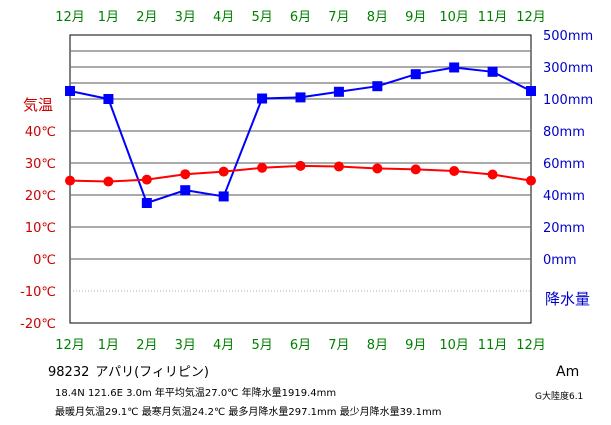 Image resolution: width=611 pixels, height=425 pixels. I want to click on driest-month: 最少月降水量39.1mm, so click(390, 412).